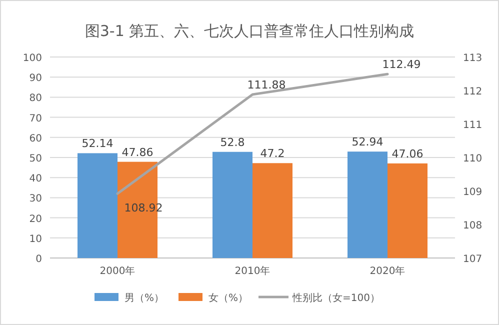 The width and height of the screenshot is (499, 325). What do you see at coordinates (472, 226) in the screenshot?
I see `y2-tick-label: 108` at bounding box center [472, 226].